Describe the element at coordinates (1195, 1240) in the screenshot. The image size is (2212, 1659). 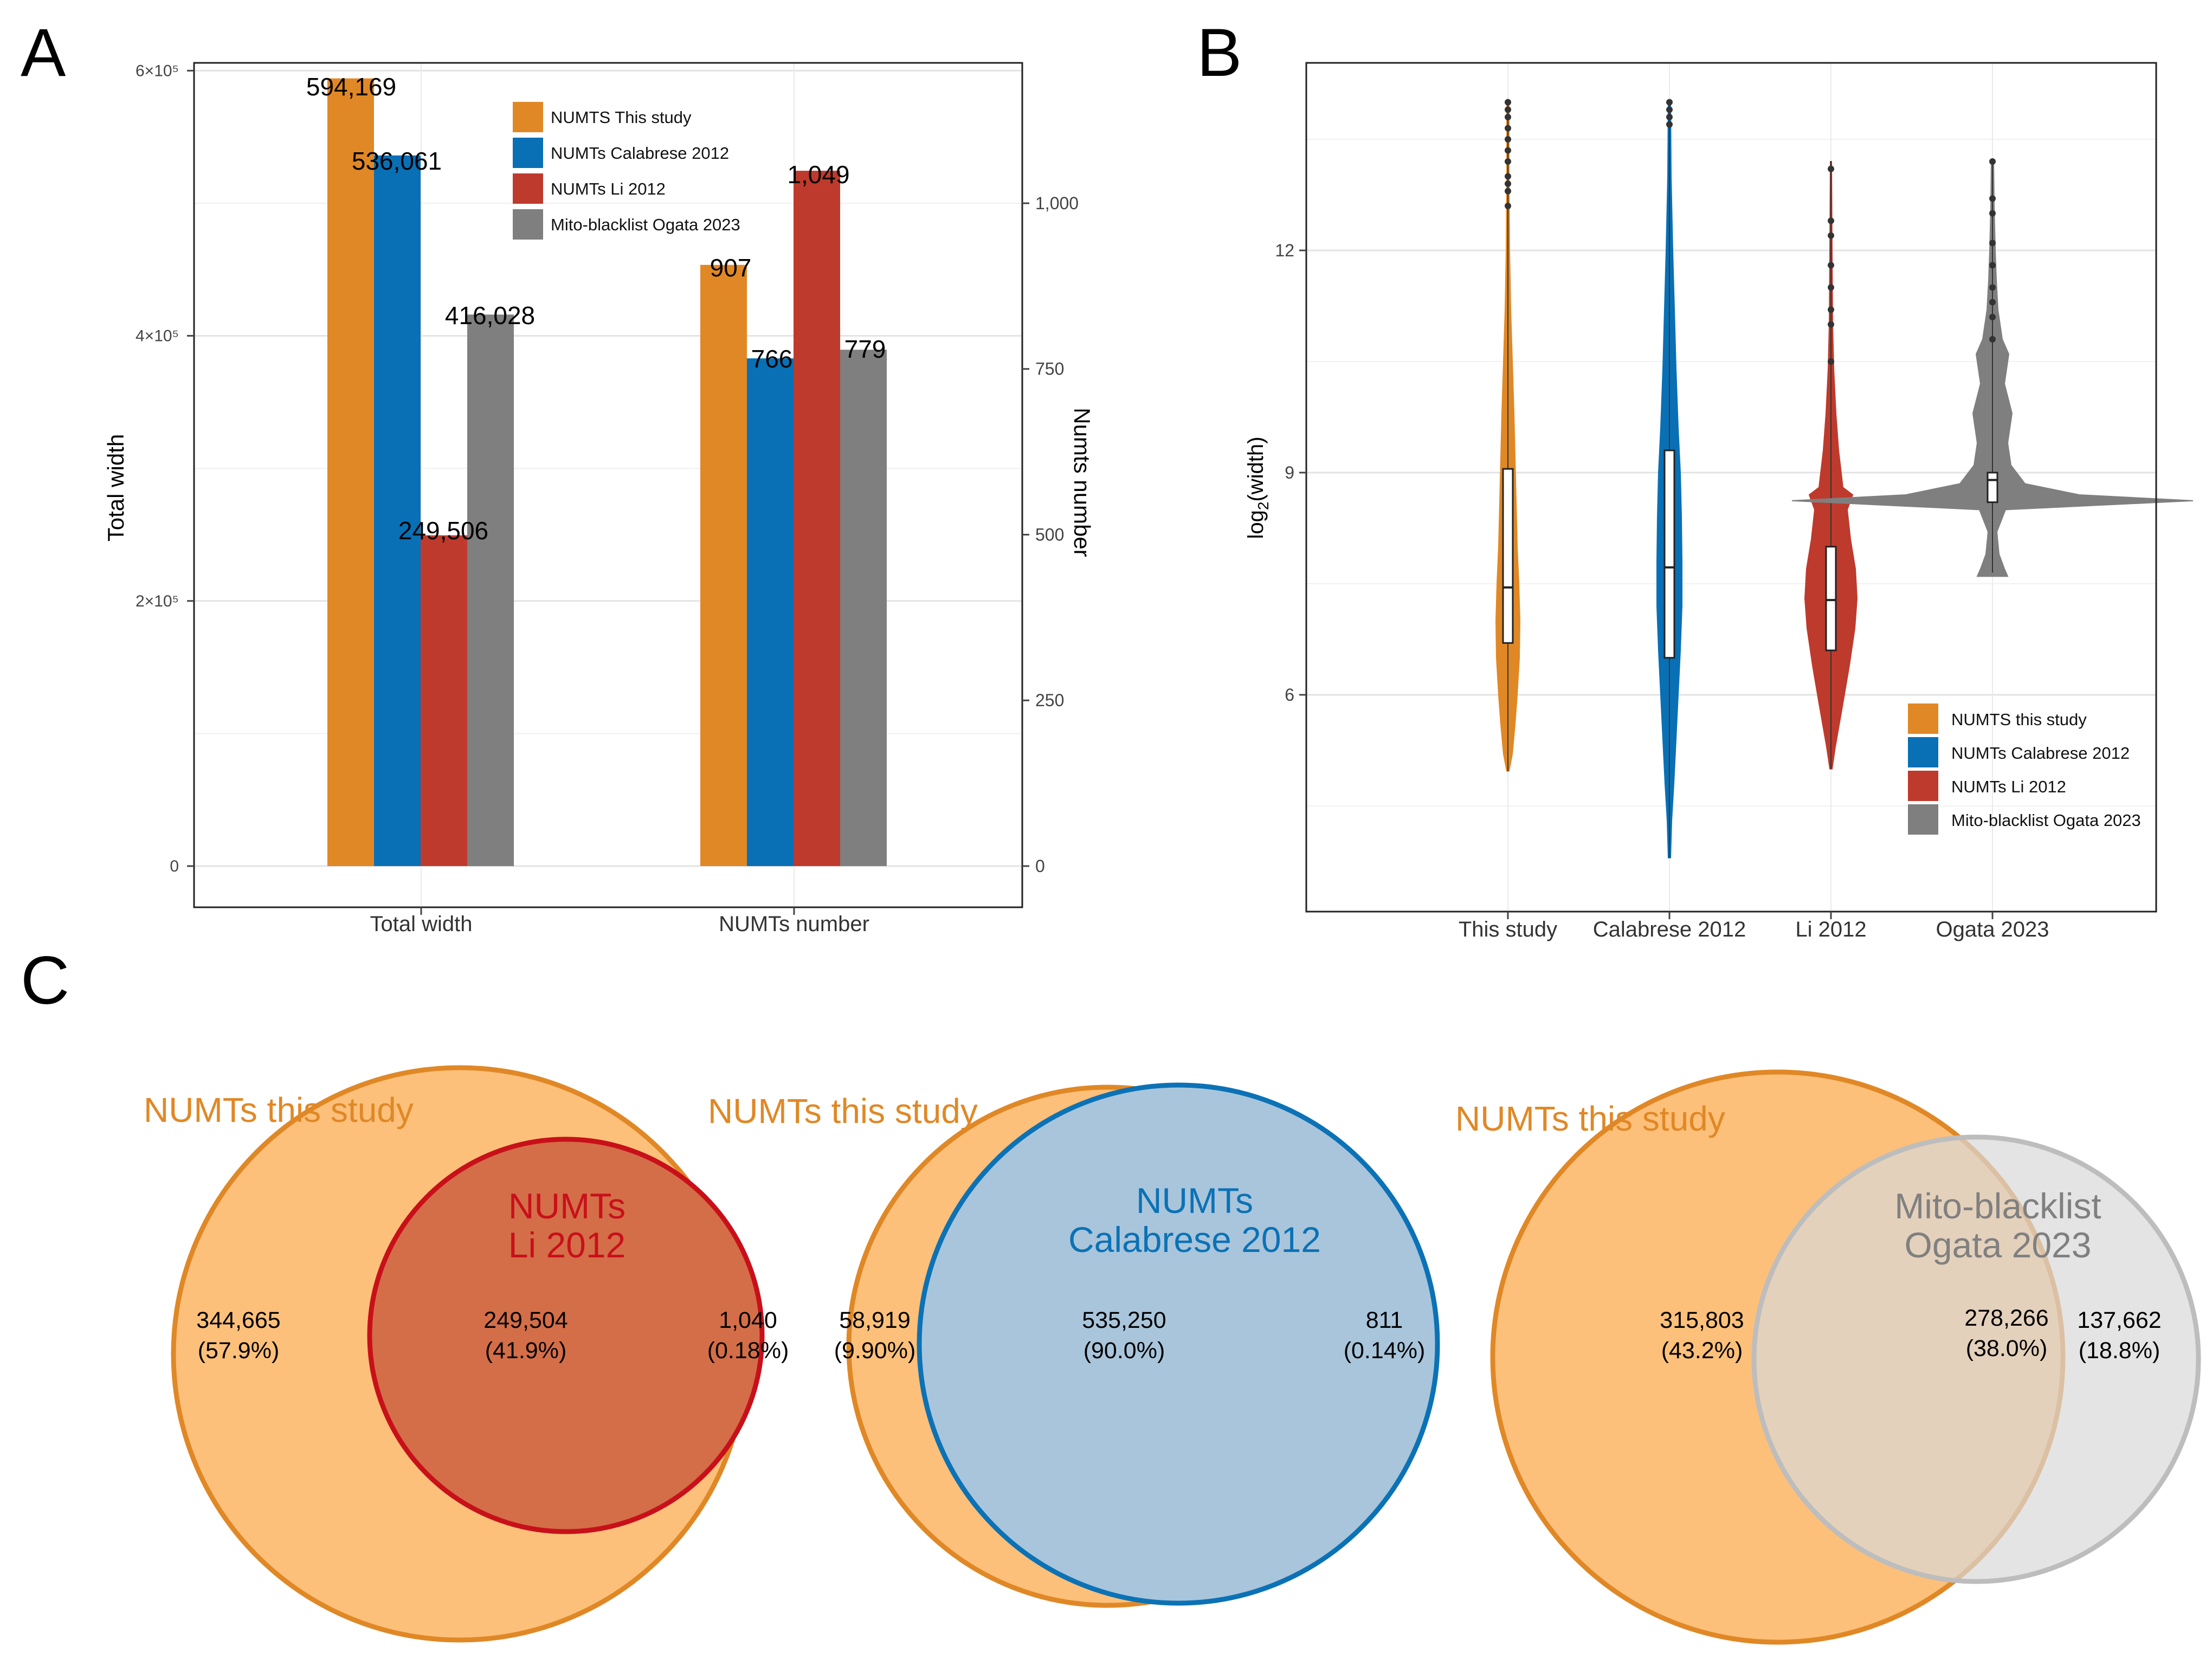
I see `venn-set-label-calabrese: Calabrese 2012` at that location.